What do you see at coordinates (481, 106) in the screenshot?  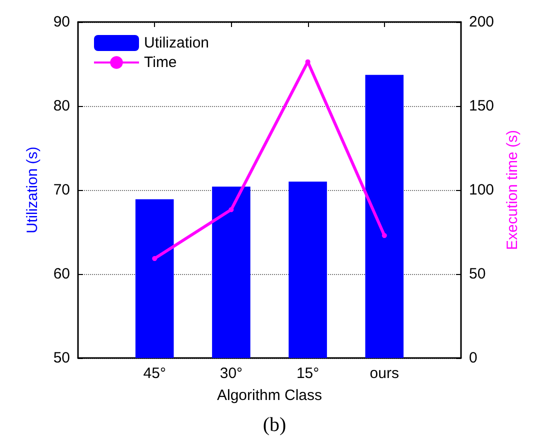 I see `y2-tick-label: 150` at bounding box center [481, 106].